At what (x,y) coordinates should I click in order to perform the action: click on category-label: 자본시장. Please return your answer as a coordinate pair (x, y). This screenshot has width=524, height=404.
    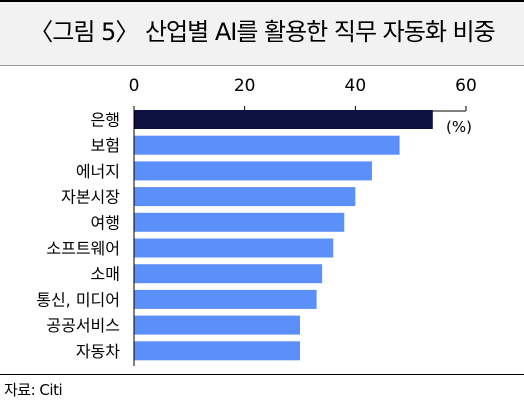
    Looking at the image, I should click on (90, 197).